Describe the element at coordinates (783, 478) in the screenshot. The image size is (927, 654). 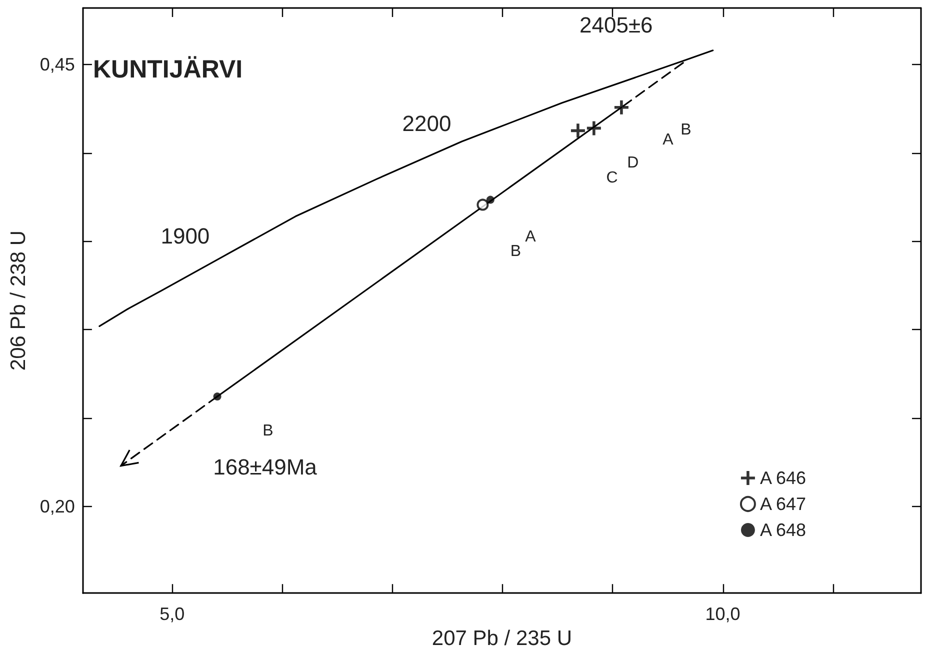
I see `legend-label: A 646` at that location.